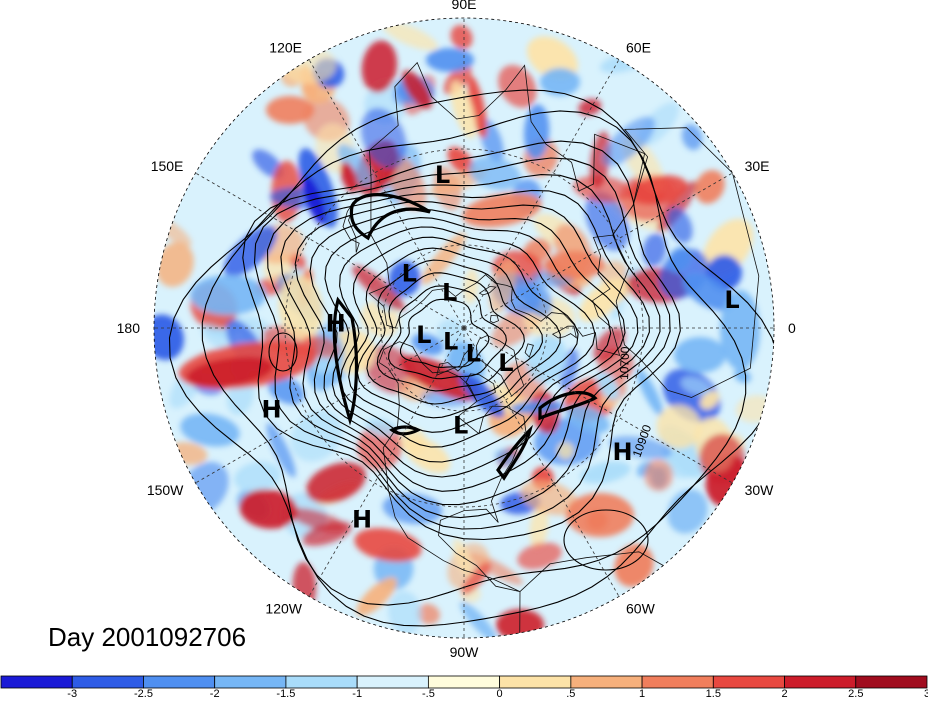  What do you see at coordinates (570, 694) in the screenshot?
I see `colorbar-tick-label: .5` at bounding box center [570, 694].